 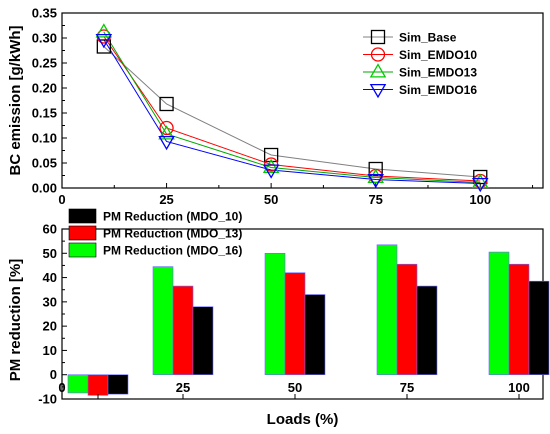 I want to click on legend-label-pm-reduction-mdo-10: PM Reduction (MDO_10), so click(x=172, y=217).